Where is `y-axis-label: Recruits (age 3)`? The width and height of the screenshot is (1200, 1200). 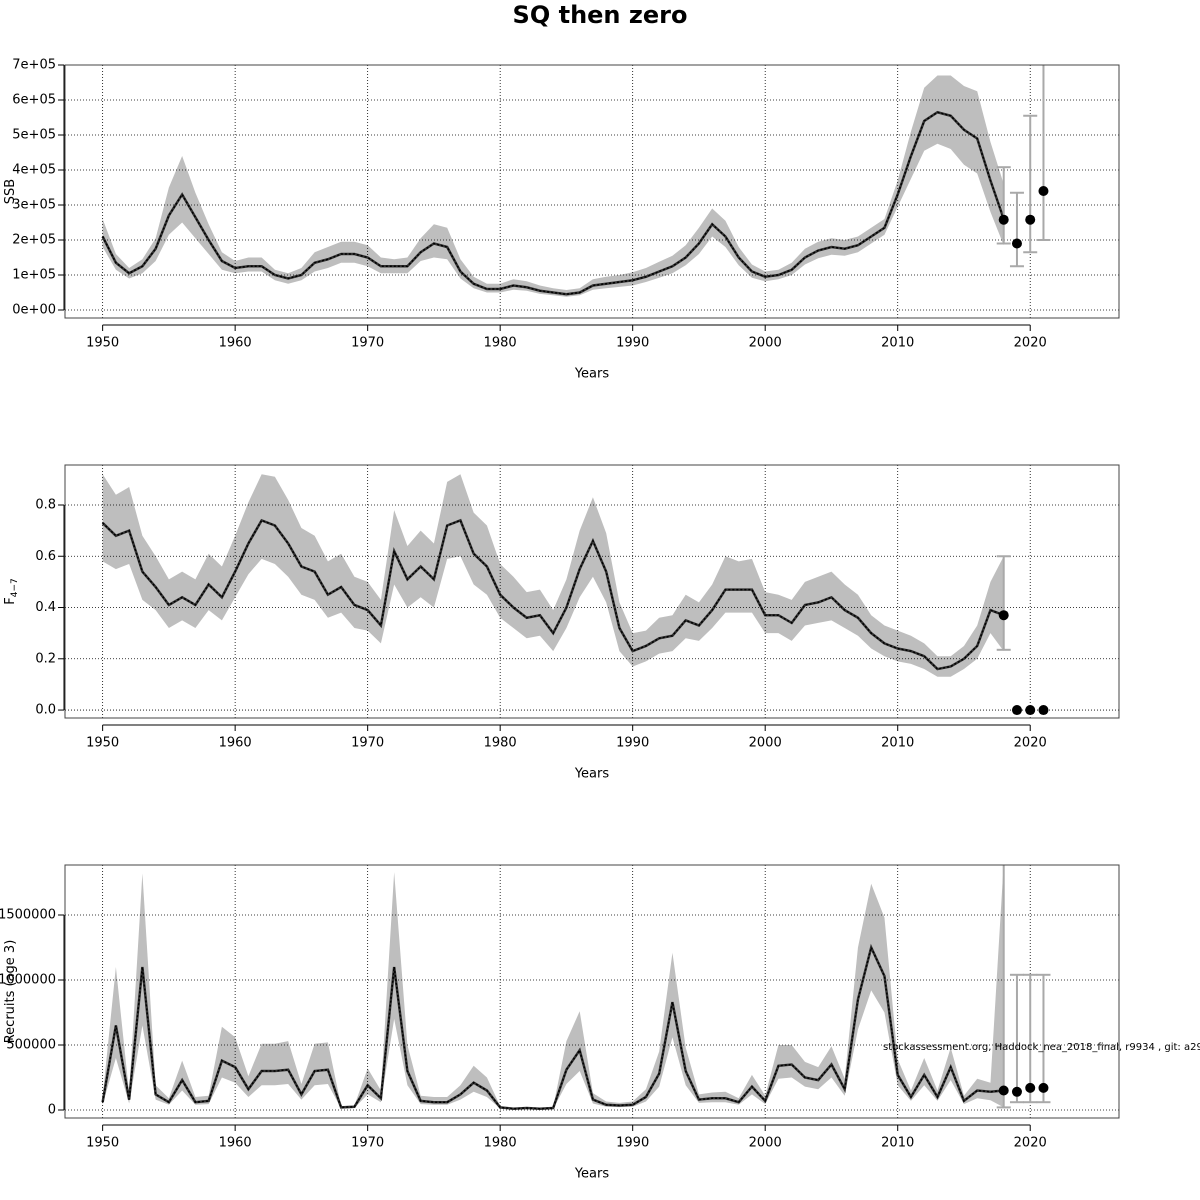
y-axis-label: Recruits (age 3) is located at coordinates (10, 992).